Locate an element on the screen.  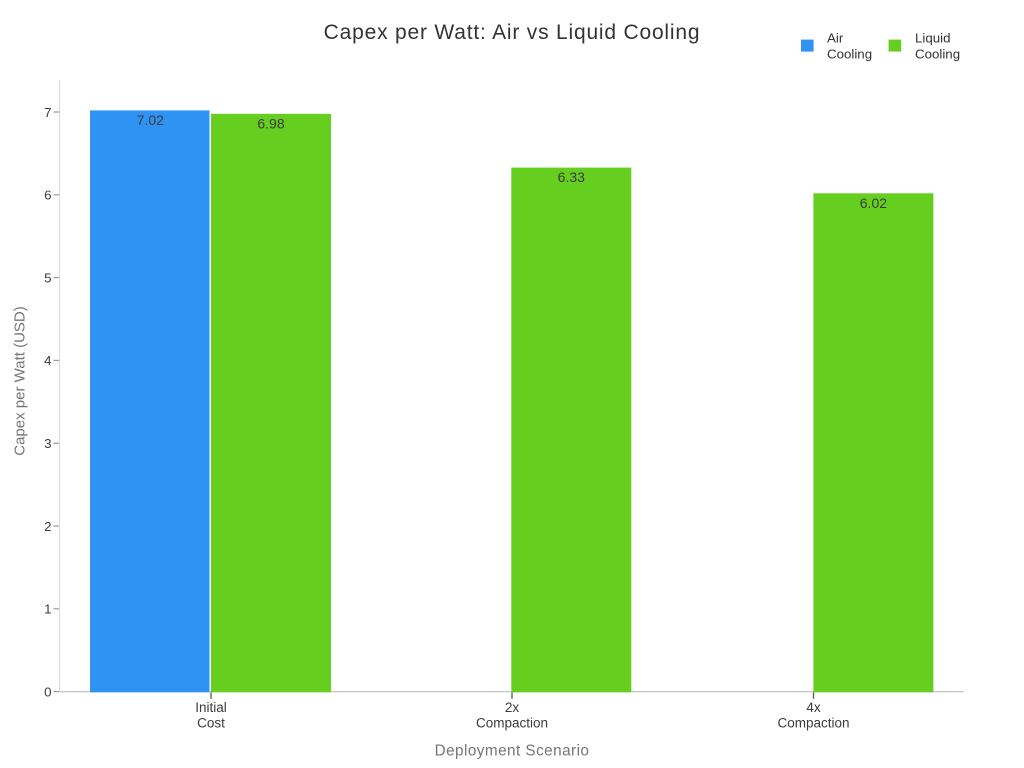
svg-text:Capex per Watt: Air vs Liquid: Capex per Watt: Air vs Liquid Cooling is located at coordinates (512, 32).